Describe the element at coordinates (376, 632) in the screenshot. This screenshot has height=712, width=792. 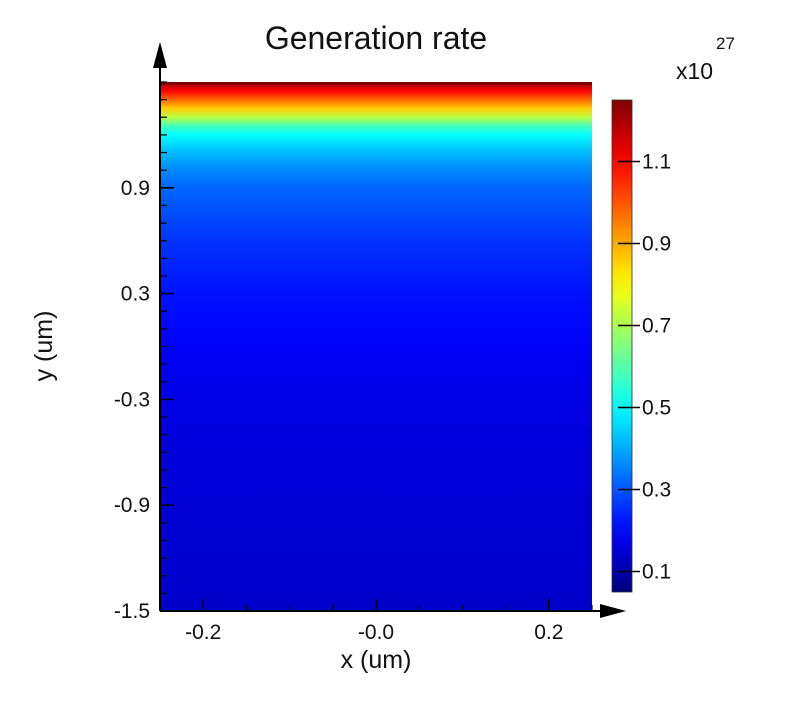
I see `x-tick-label: -0.0` at that location.